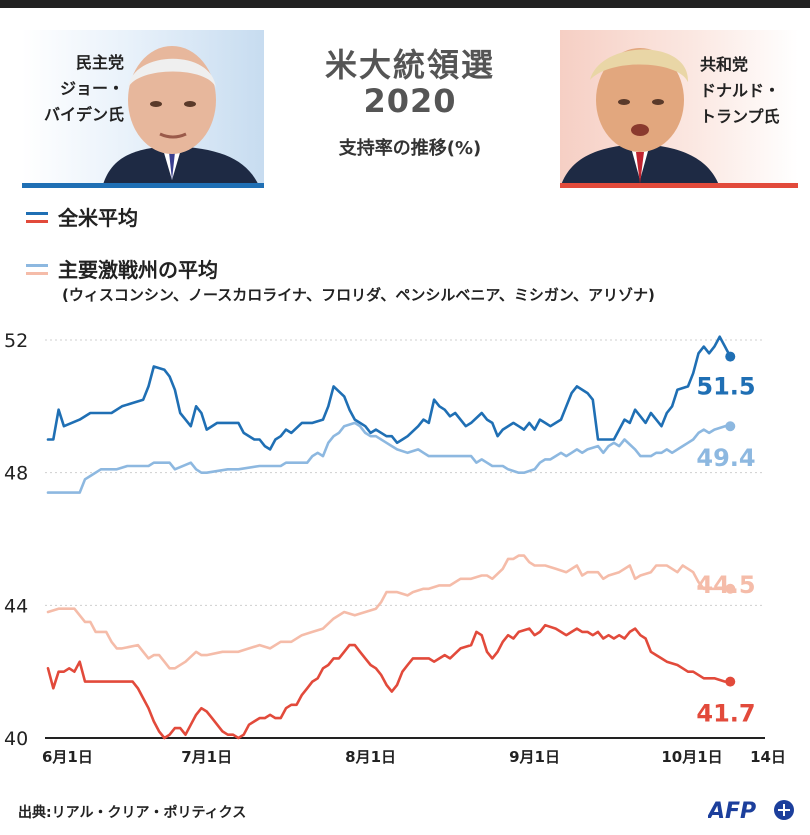 The width and height of the screenshot is (810, 835). Describe the element at coordinates (181, 117) in the screenshot. I see `biden-photo-illustration` at that location.